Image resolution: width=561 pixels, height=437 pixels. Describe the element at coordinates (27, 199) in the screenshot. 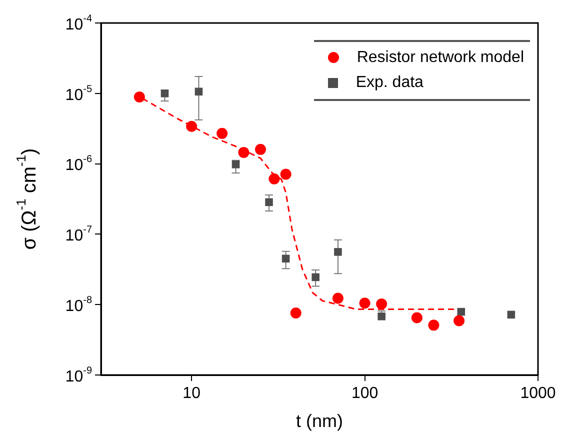

I see `y-axis-title: σ (Ω-1 cm-1)` at that location.